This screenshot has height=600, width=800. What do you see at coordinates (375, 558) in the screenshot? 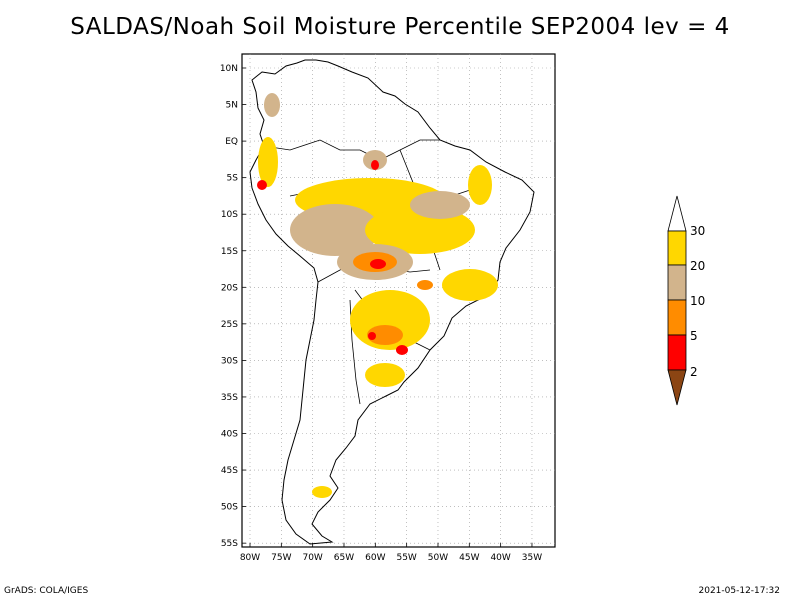
I see `lon-label-60w: 60W` at bounding box center [375, 558].